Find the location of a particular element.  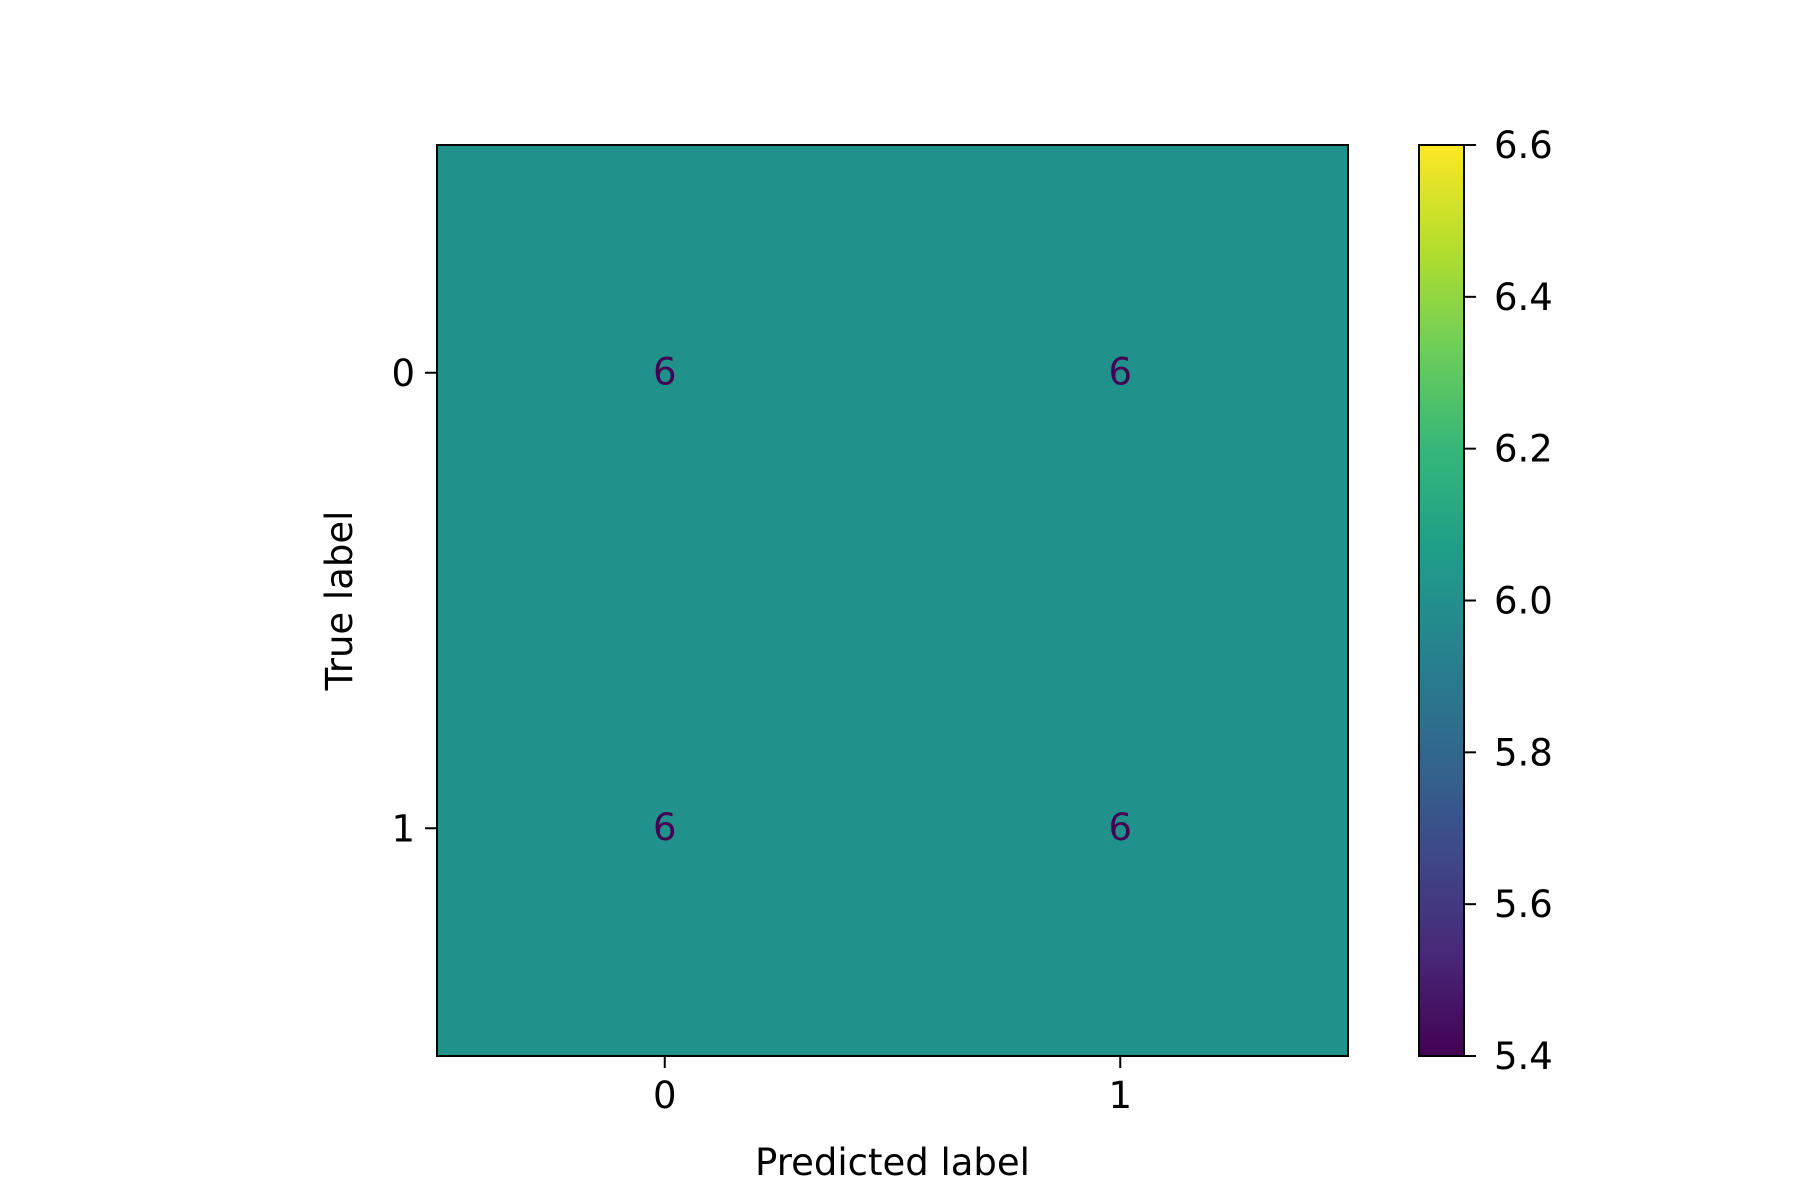

colorbar-tick-label: 6.4 is located at coordinates (1523, 297).